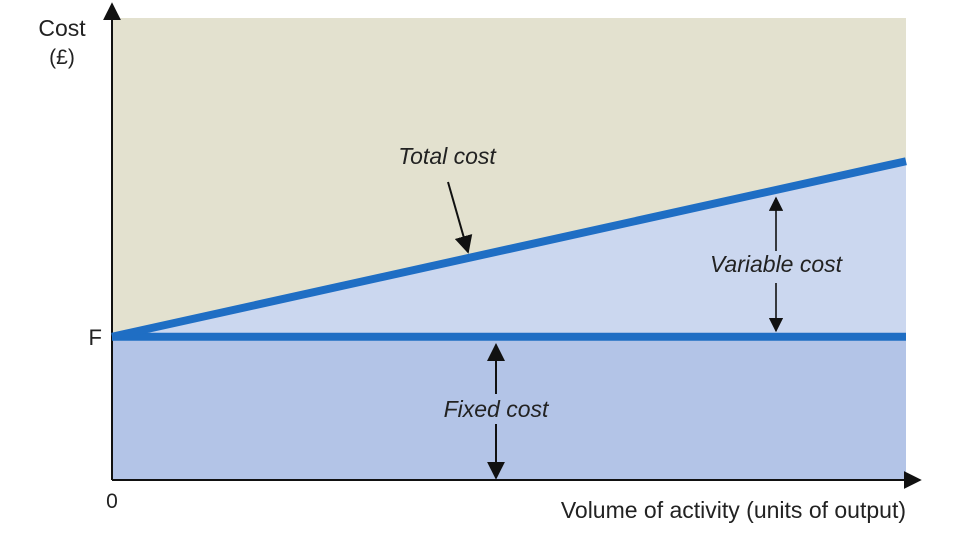 This screenshot has width=980, height=536. Describe the element at coordinates (62, 28) in the screenshot. I see `y-axis-label-line-1: Cost` at that location.